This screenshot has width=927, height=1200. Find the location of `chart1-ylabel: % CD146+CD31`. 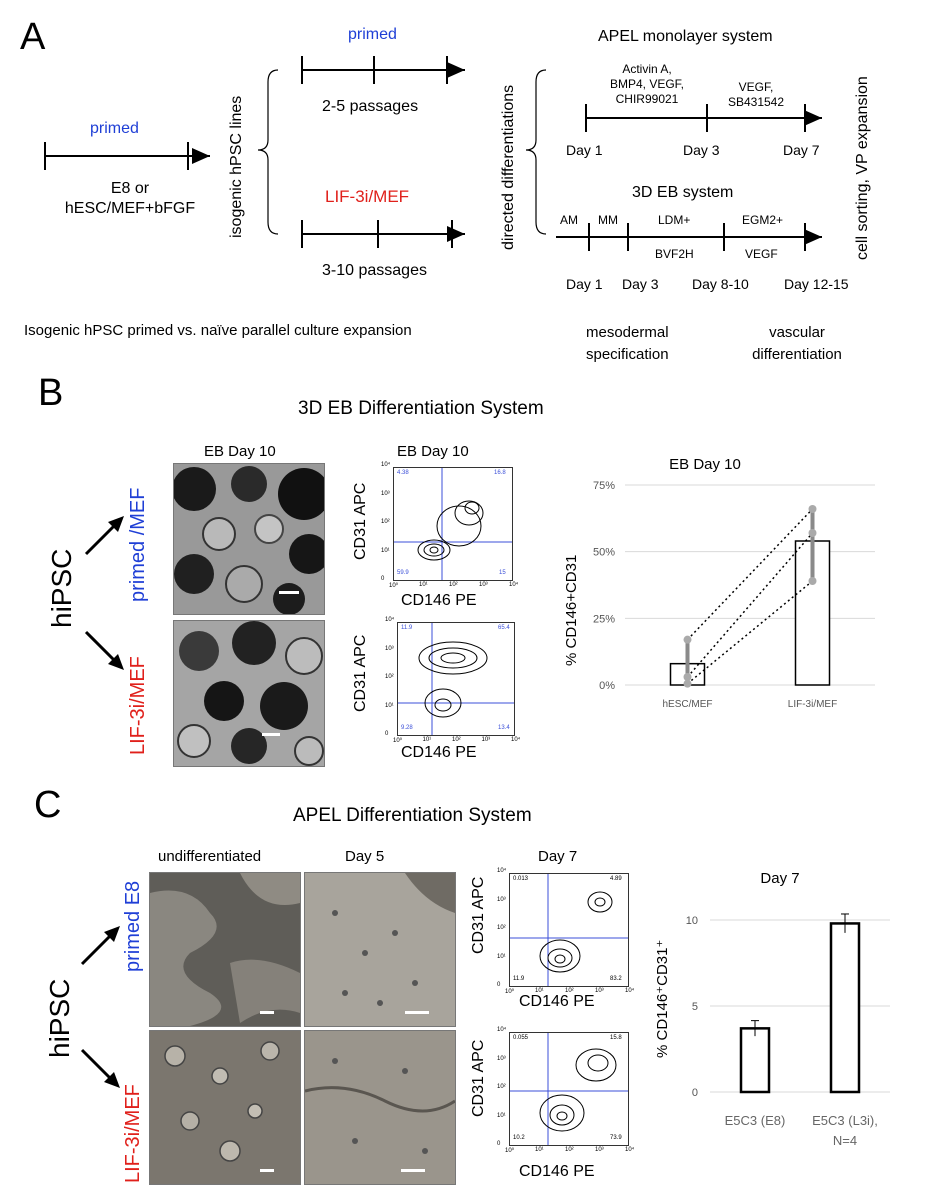

chart1-ylabel: % CD146+CD31 is located at coordinates (571, 610).